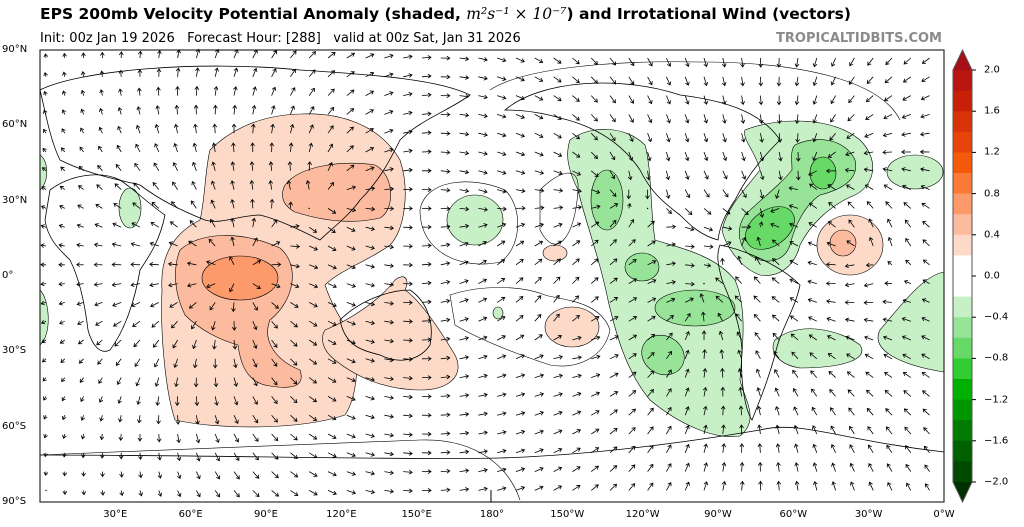 Image resolution: width=1024 pixels, height=527 pixels. What do you see at coordinates (962, 492) in the screenshot?
I see `colorbar-extend-min` at bounding box center [962, 492].